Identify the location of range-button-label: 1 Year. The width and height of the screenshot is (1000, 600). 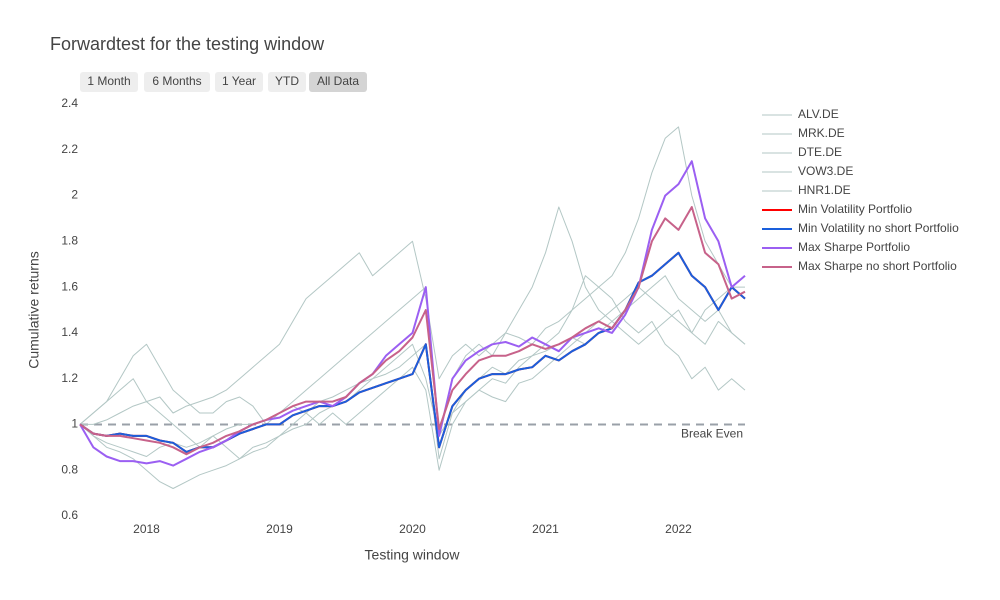
(239, 81).